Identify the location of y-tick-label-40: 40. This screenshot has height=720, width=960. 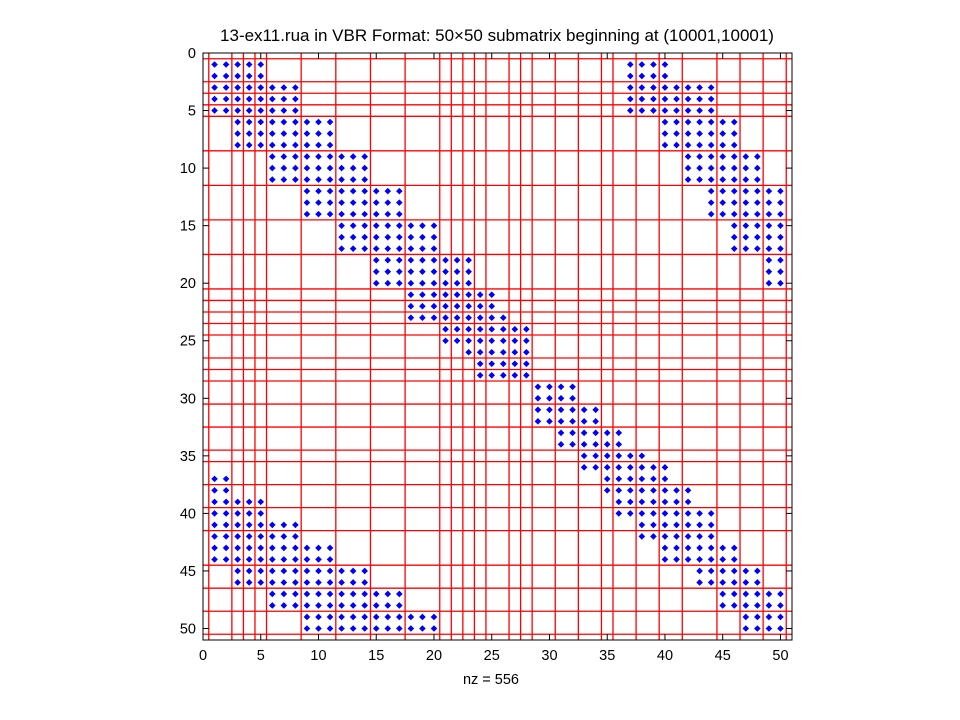
(188, 514).